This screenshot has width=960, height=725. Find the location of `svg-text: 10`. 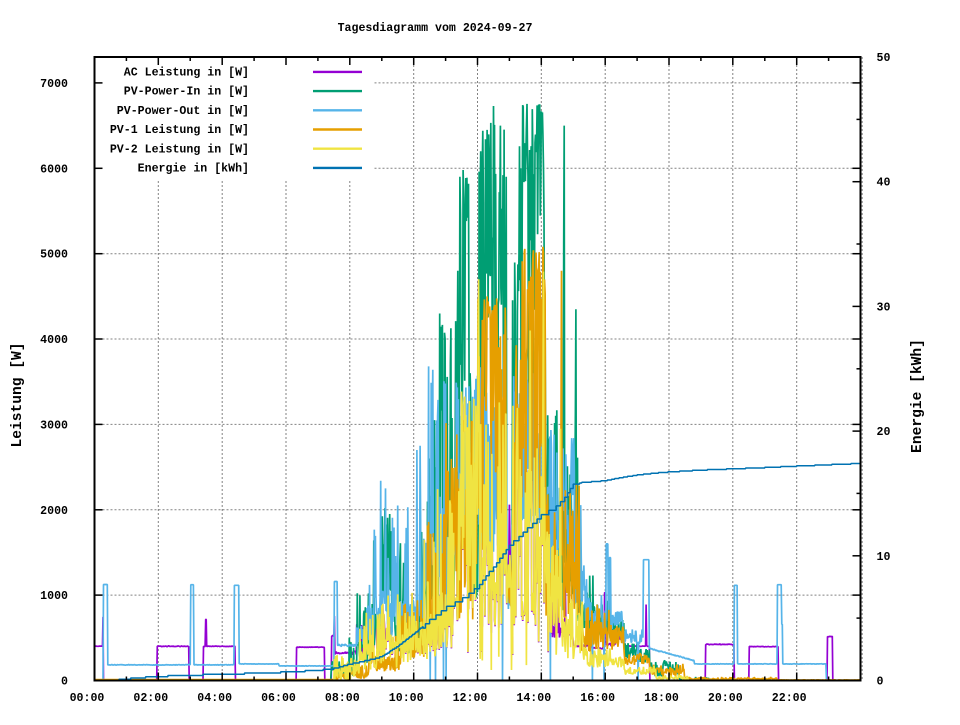

svg-text: 10 is located at coordinates (884, 557).